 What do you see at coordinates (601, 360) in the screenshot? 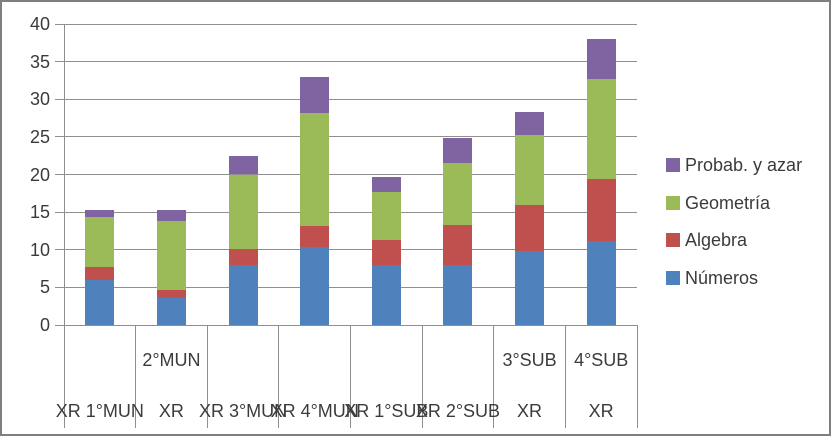
I see `x-axis-label-group: 4°SUB` at bounding box center [601, 360].